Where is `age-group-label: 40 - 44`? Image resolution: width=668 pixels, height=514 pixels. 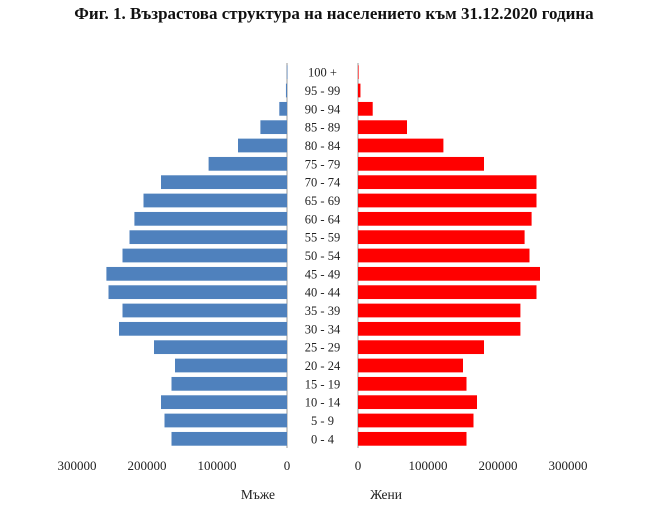 age-group-label: 40 - 44 is located at coordinates (323, 293).